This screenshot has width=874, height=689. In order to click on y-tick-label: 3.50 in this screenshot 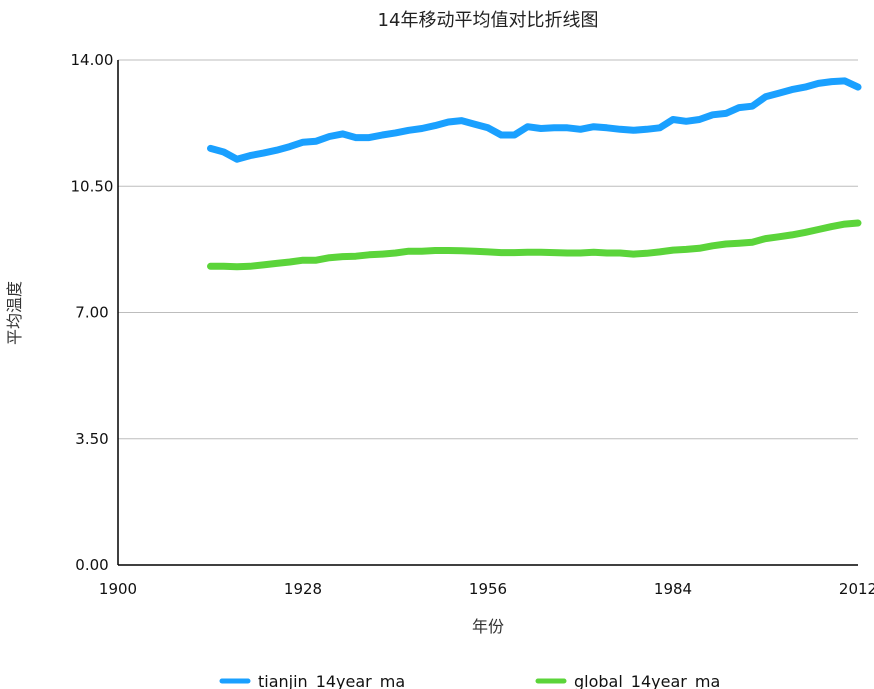, I will do `click(91, 439)`.